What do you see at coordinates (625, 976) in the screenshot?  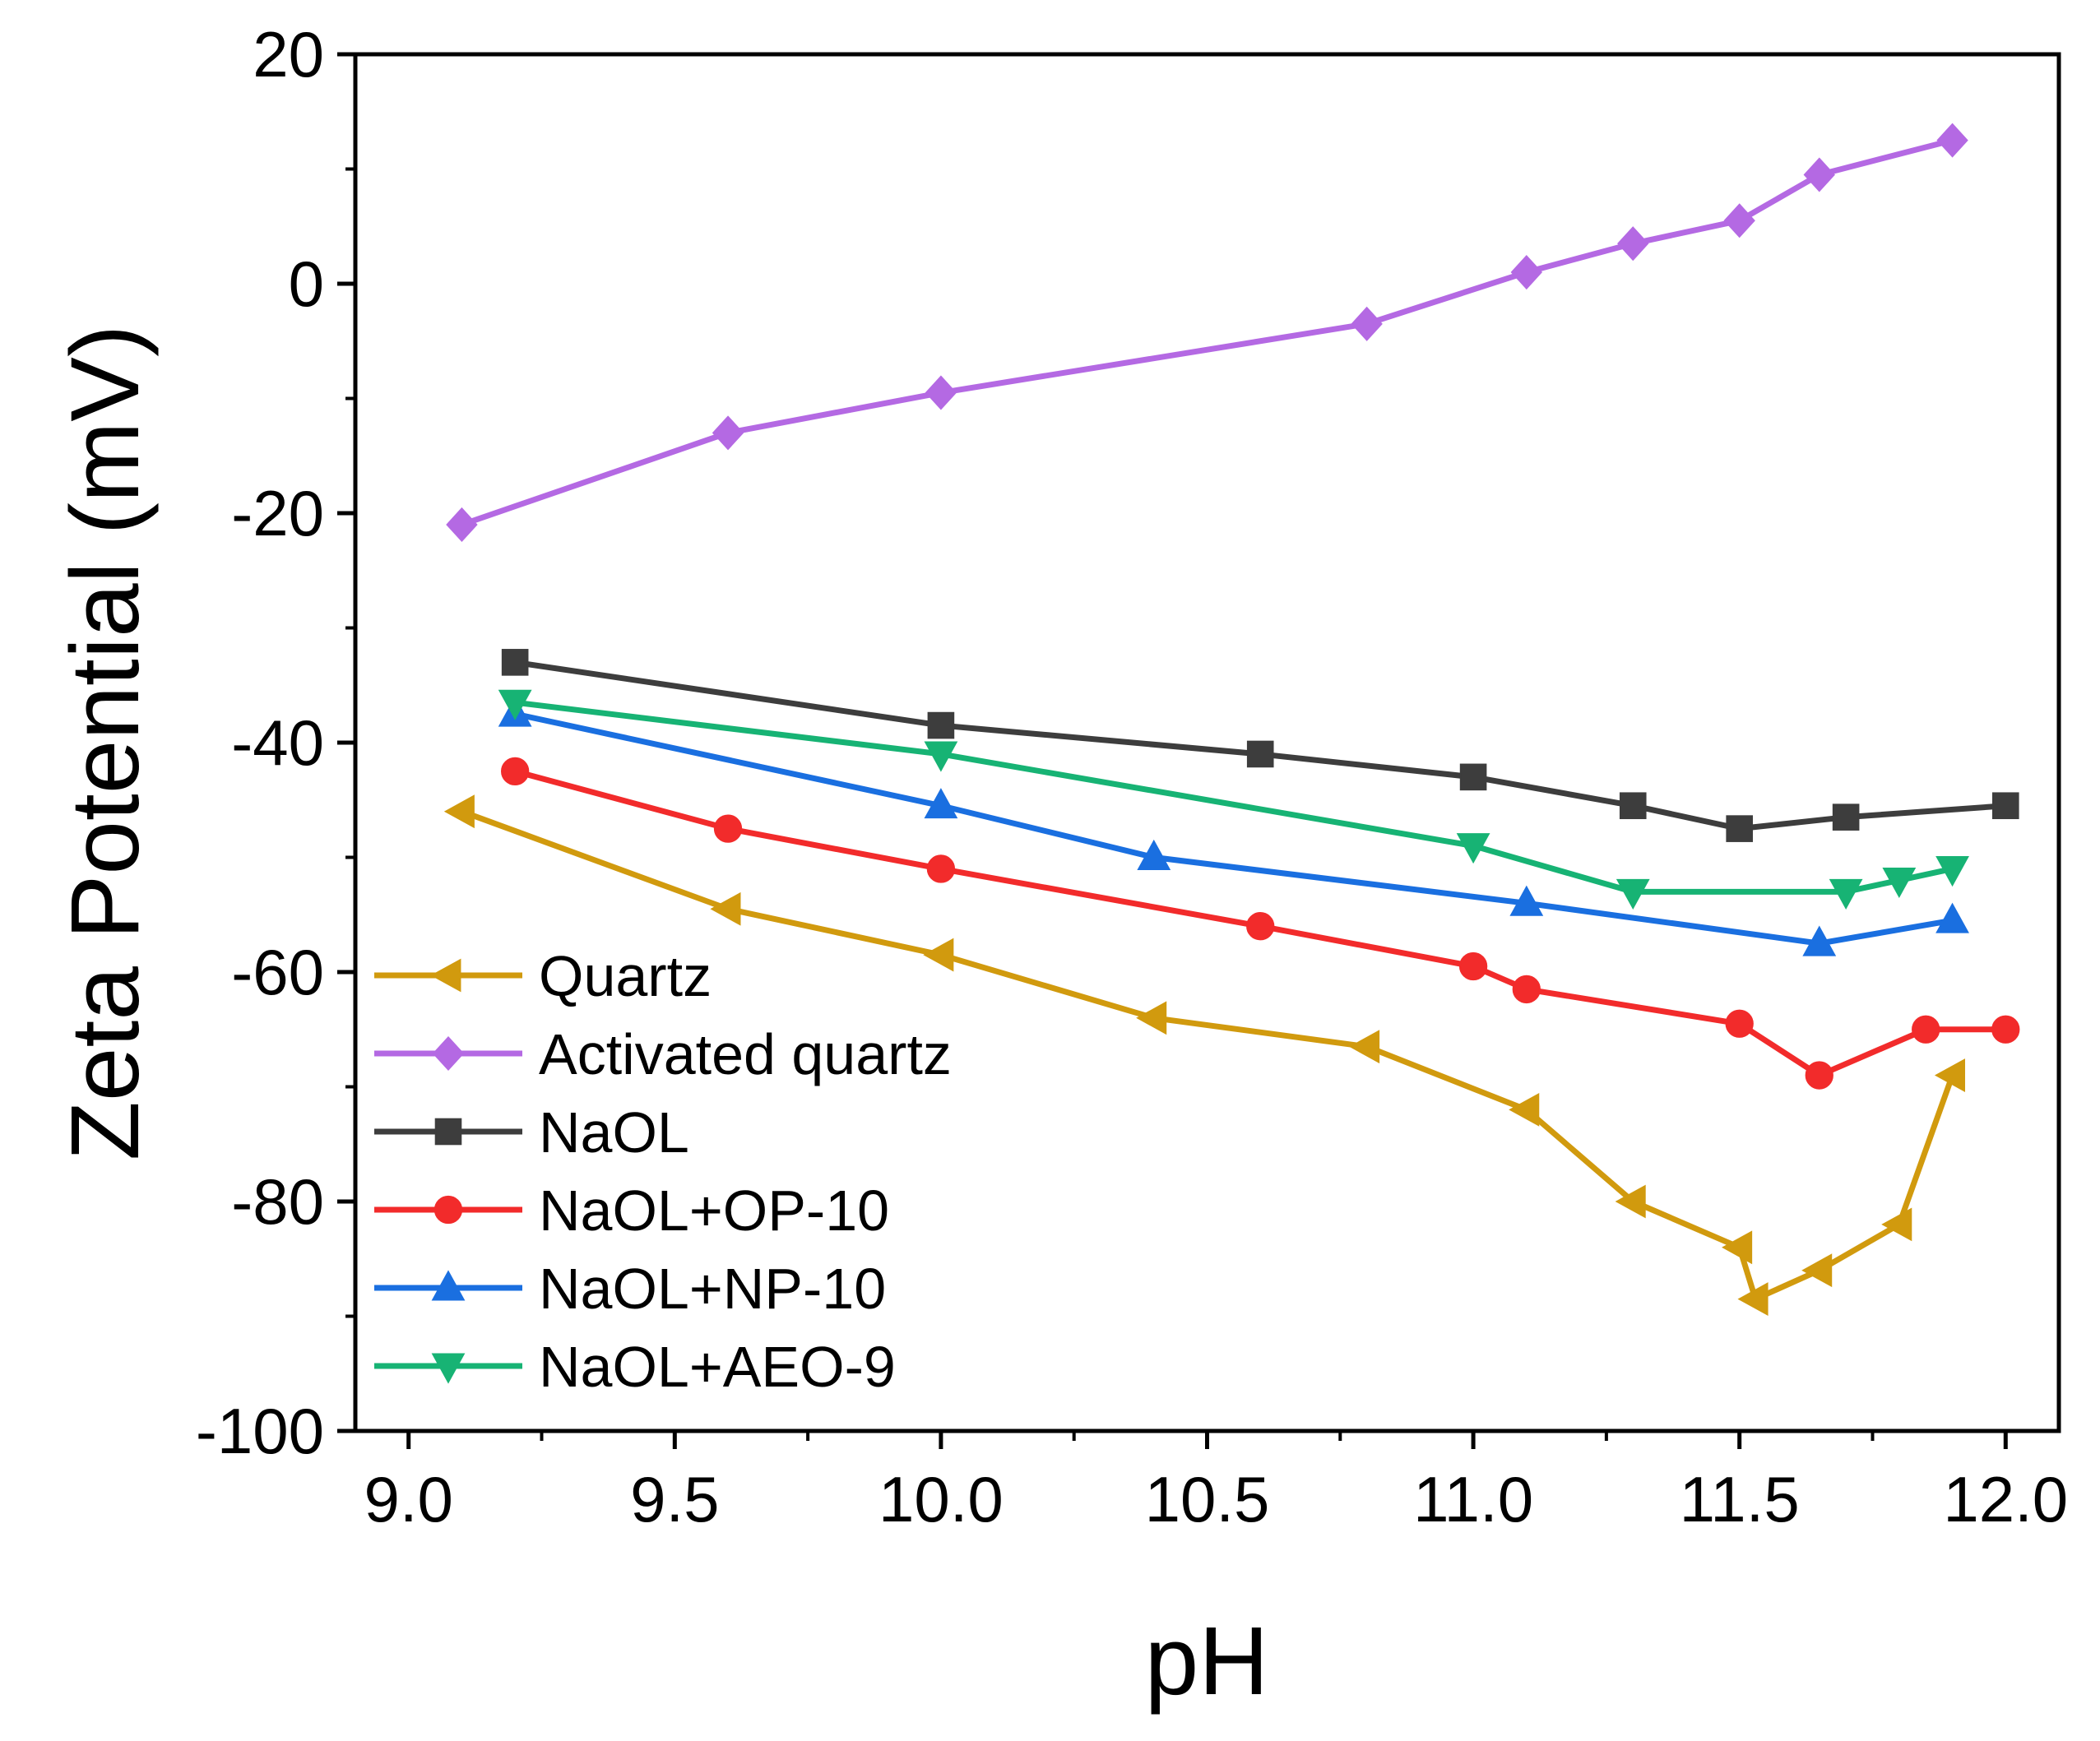 I see `legend-label: Quartz` at bounding box center [625, 976].